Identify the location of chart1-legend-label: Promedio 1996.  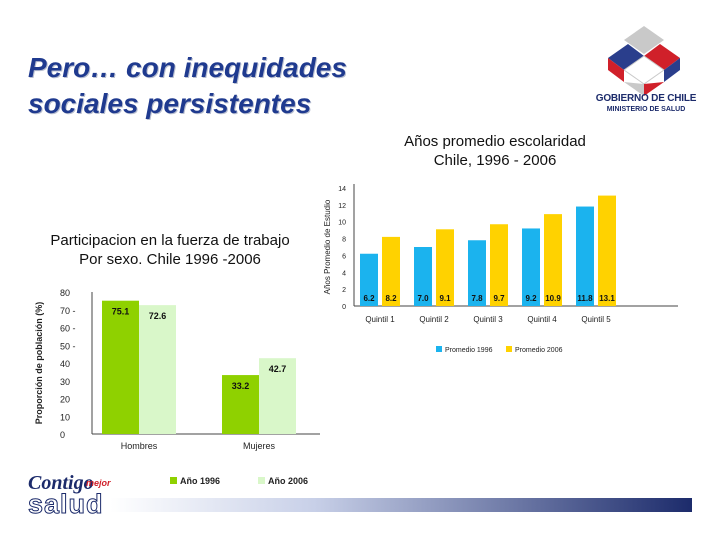
(469, 350).